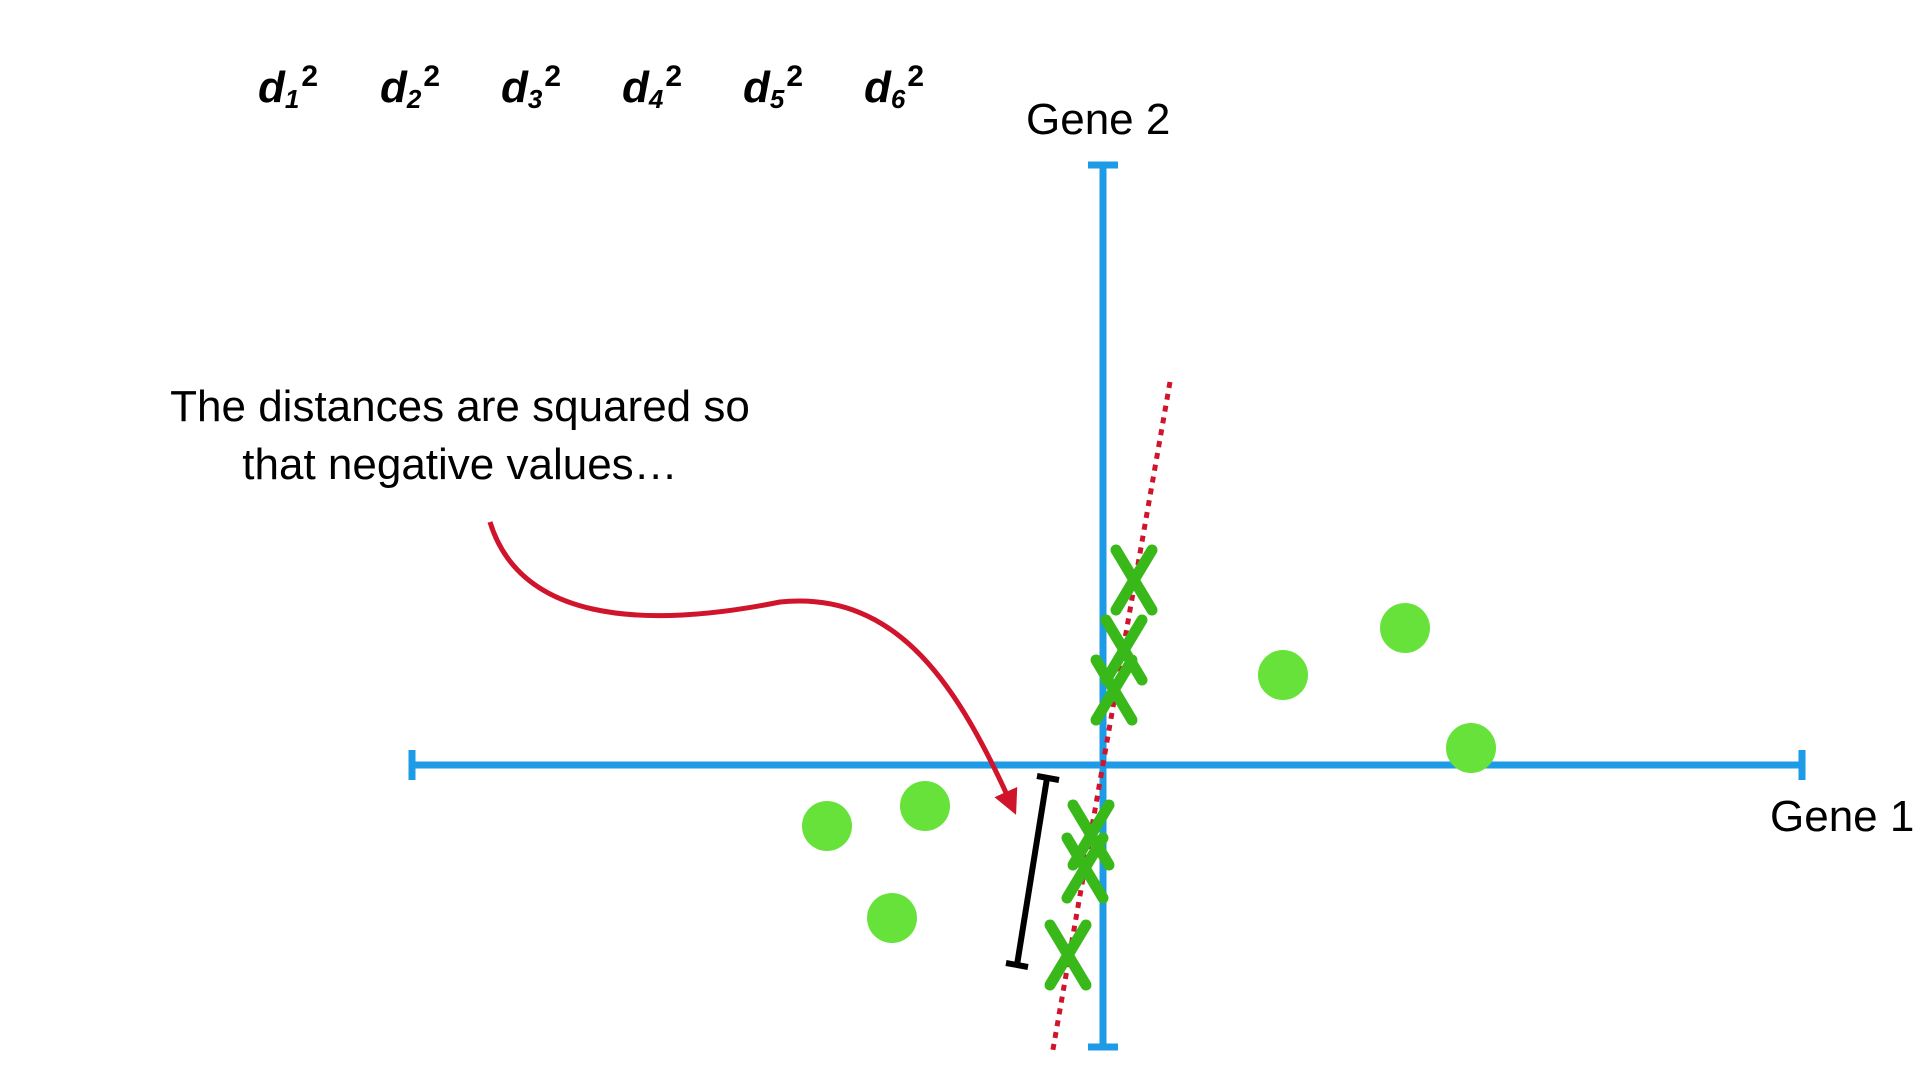  I want to click on data-points, so click(1149, 773).